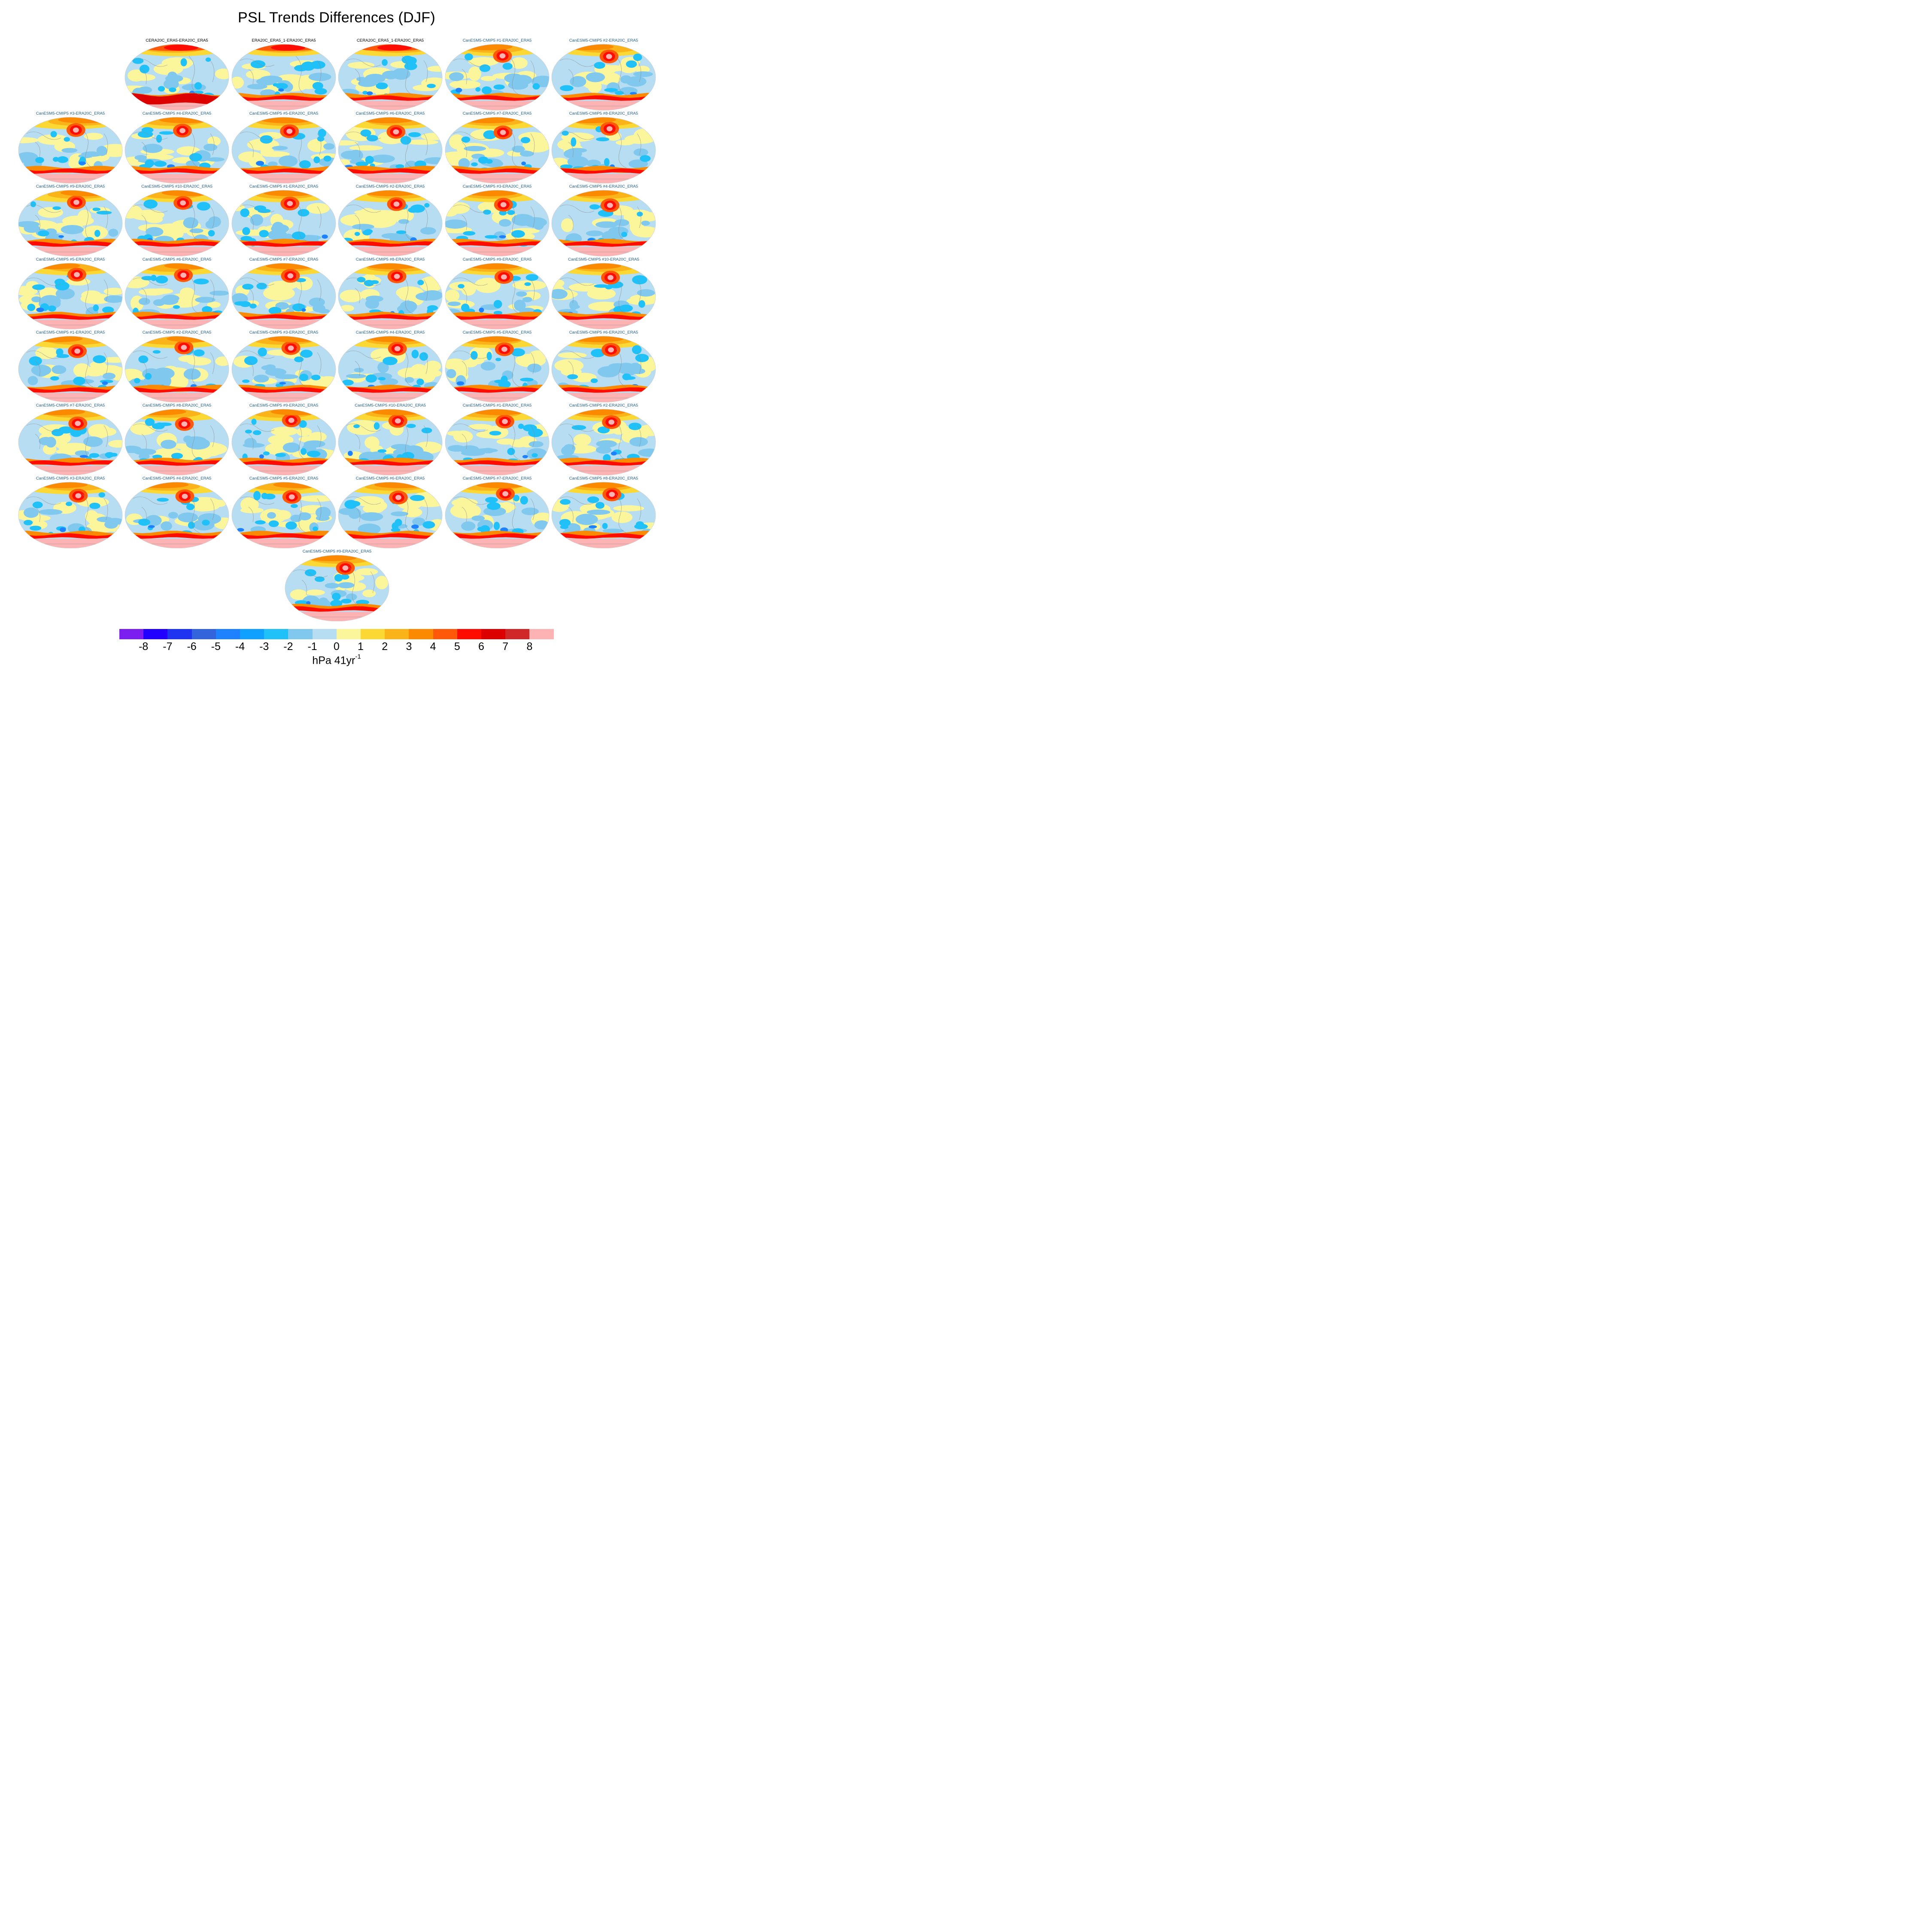  Describe the element at coordinates (203, 634) in the screenshot. I see `colorbar-swatch` at that location.